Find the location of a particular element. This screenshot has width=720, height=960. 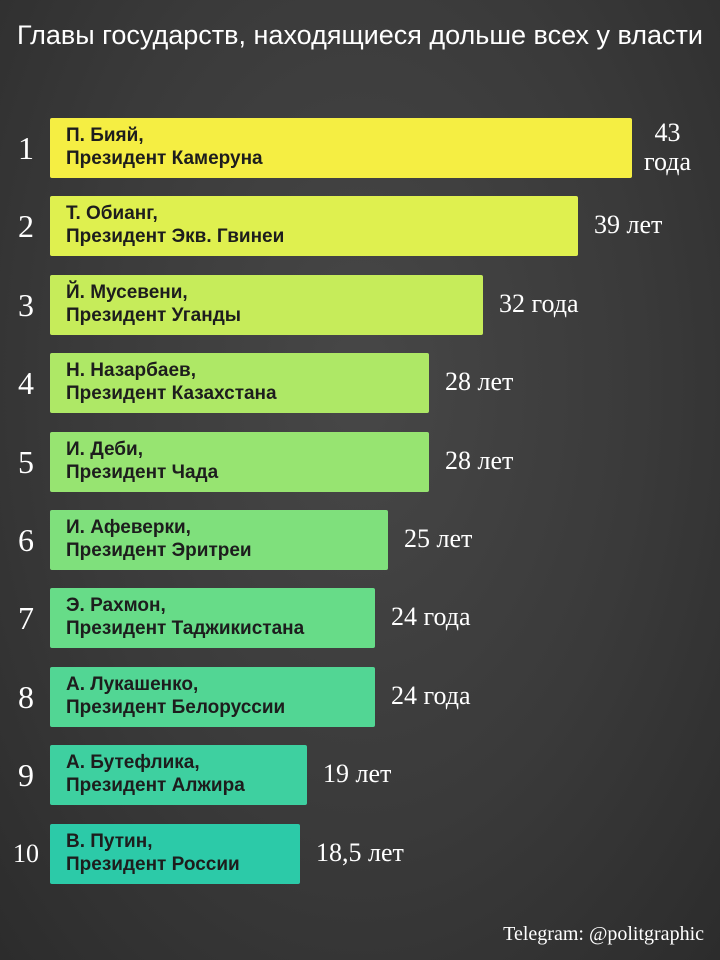

bar-10: В. Путин, Президент России is located at coordinates (175, 854).